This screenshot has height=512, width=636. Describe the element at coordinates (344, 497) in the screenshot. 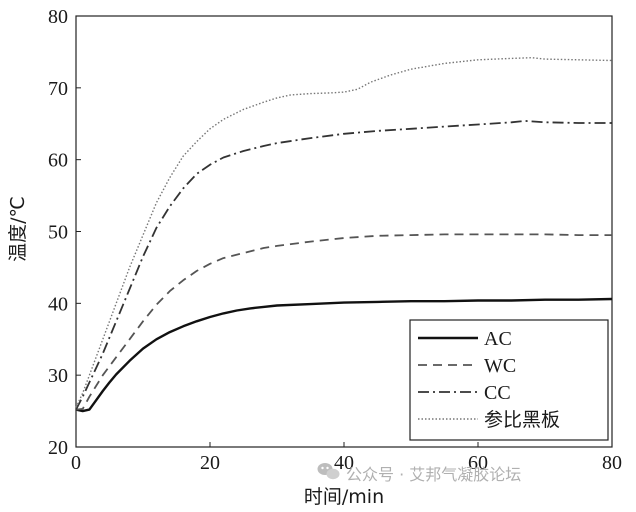

I see `x-axis-title: 时间/min` at that location.